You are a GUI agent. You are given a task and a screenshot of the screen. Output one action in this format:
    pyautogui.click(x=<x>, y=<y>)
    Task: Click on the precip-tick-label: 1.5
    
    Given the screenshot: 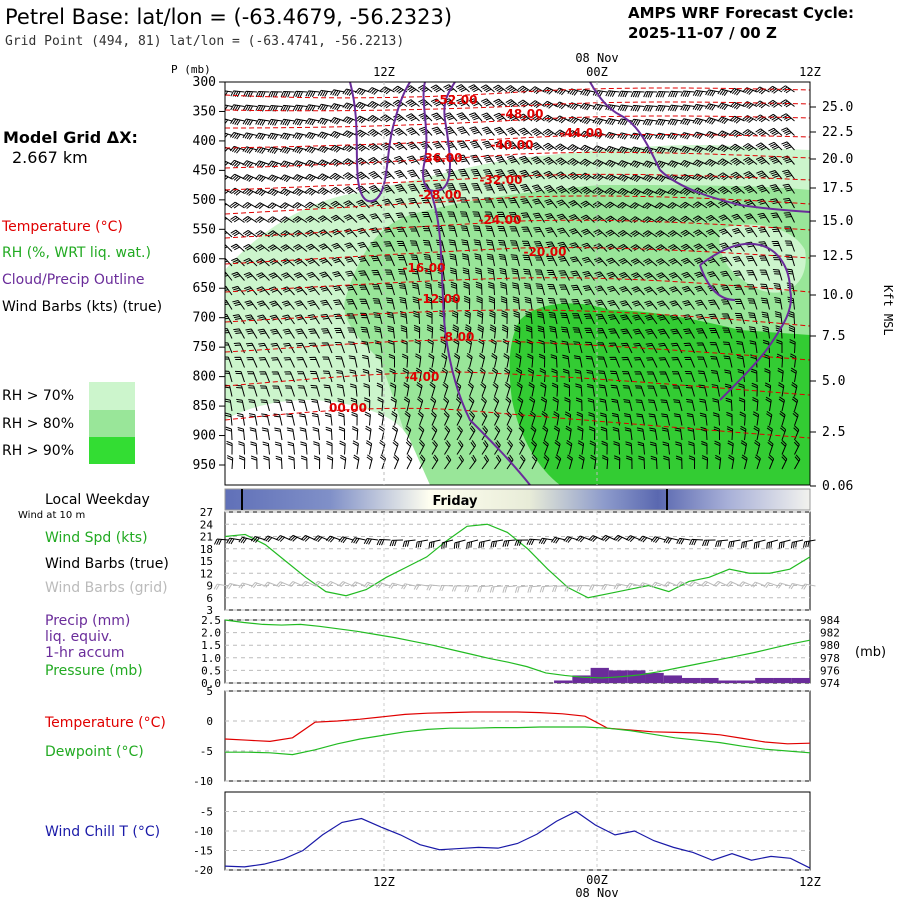 What is the action you would take?
    pyautogui.click(x=211, y=645)
    